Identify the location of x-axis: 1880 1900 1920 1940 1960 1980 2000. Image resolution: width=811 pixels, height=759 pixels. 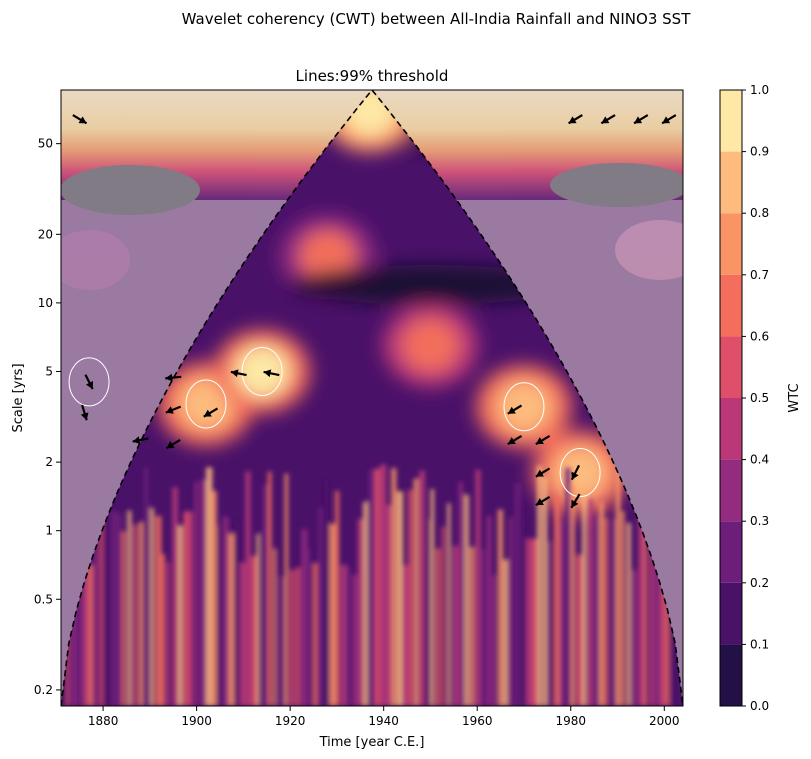
(384, 717).